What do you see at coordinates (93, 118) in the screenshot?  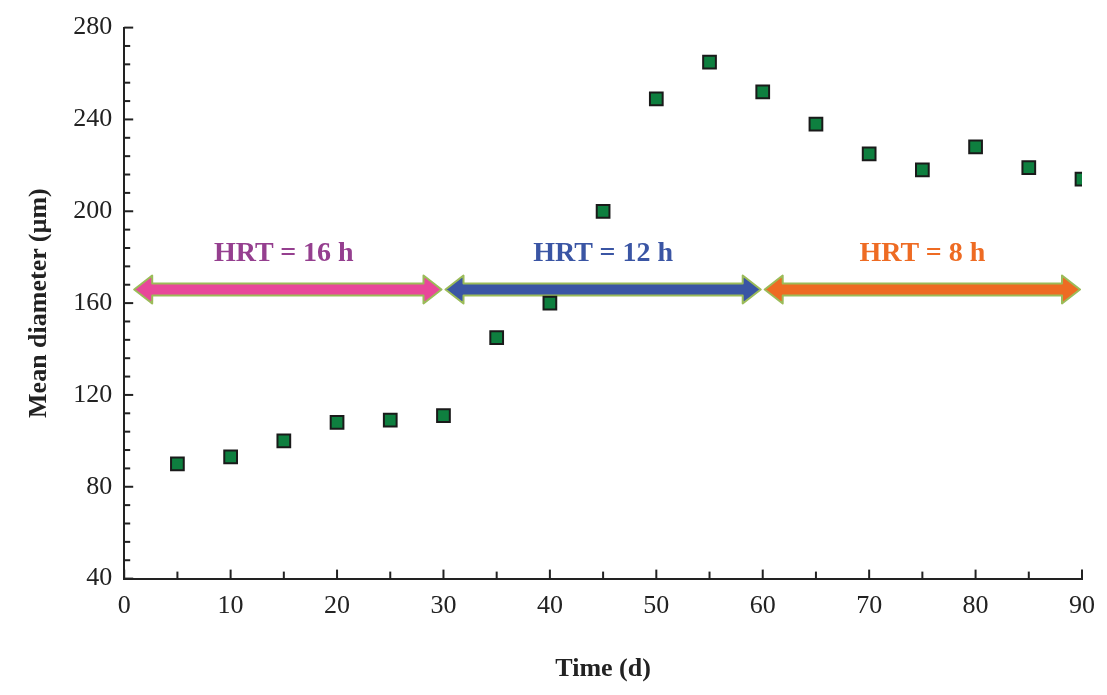 I see `y-tick-label: 240` at bounding box center [93, 118].